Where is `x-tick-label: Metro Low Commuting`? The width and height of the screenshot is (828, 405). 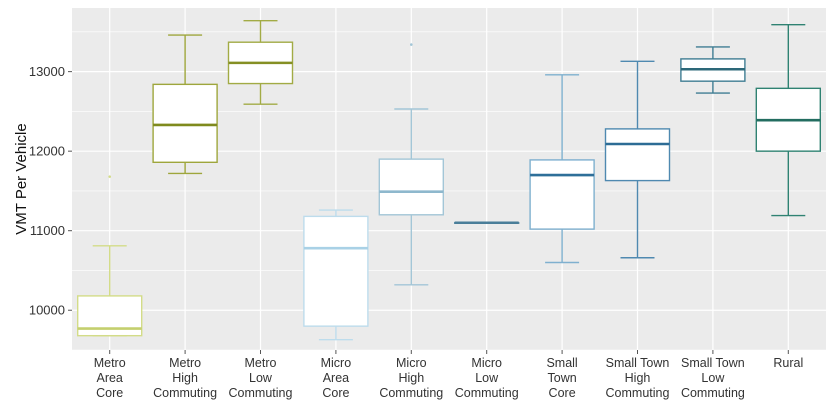
x-tick-label: Metro Low Commuting is located at coordinates (261, 378).